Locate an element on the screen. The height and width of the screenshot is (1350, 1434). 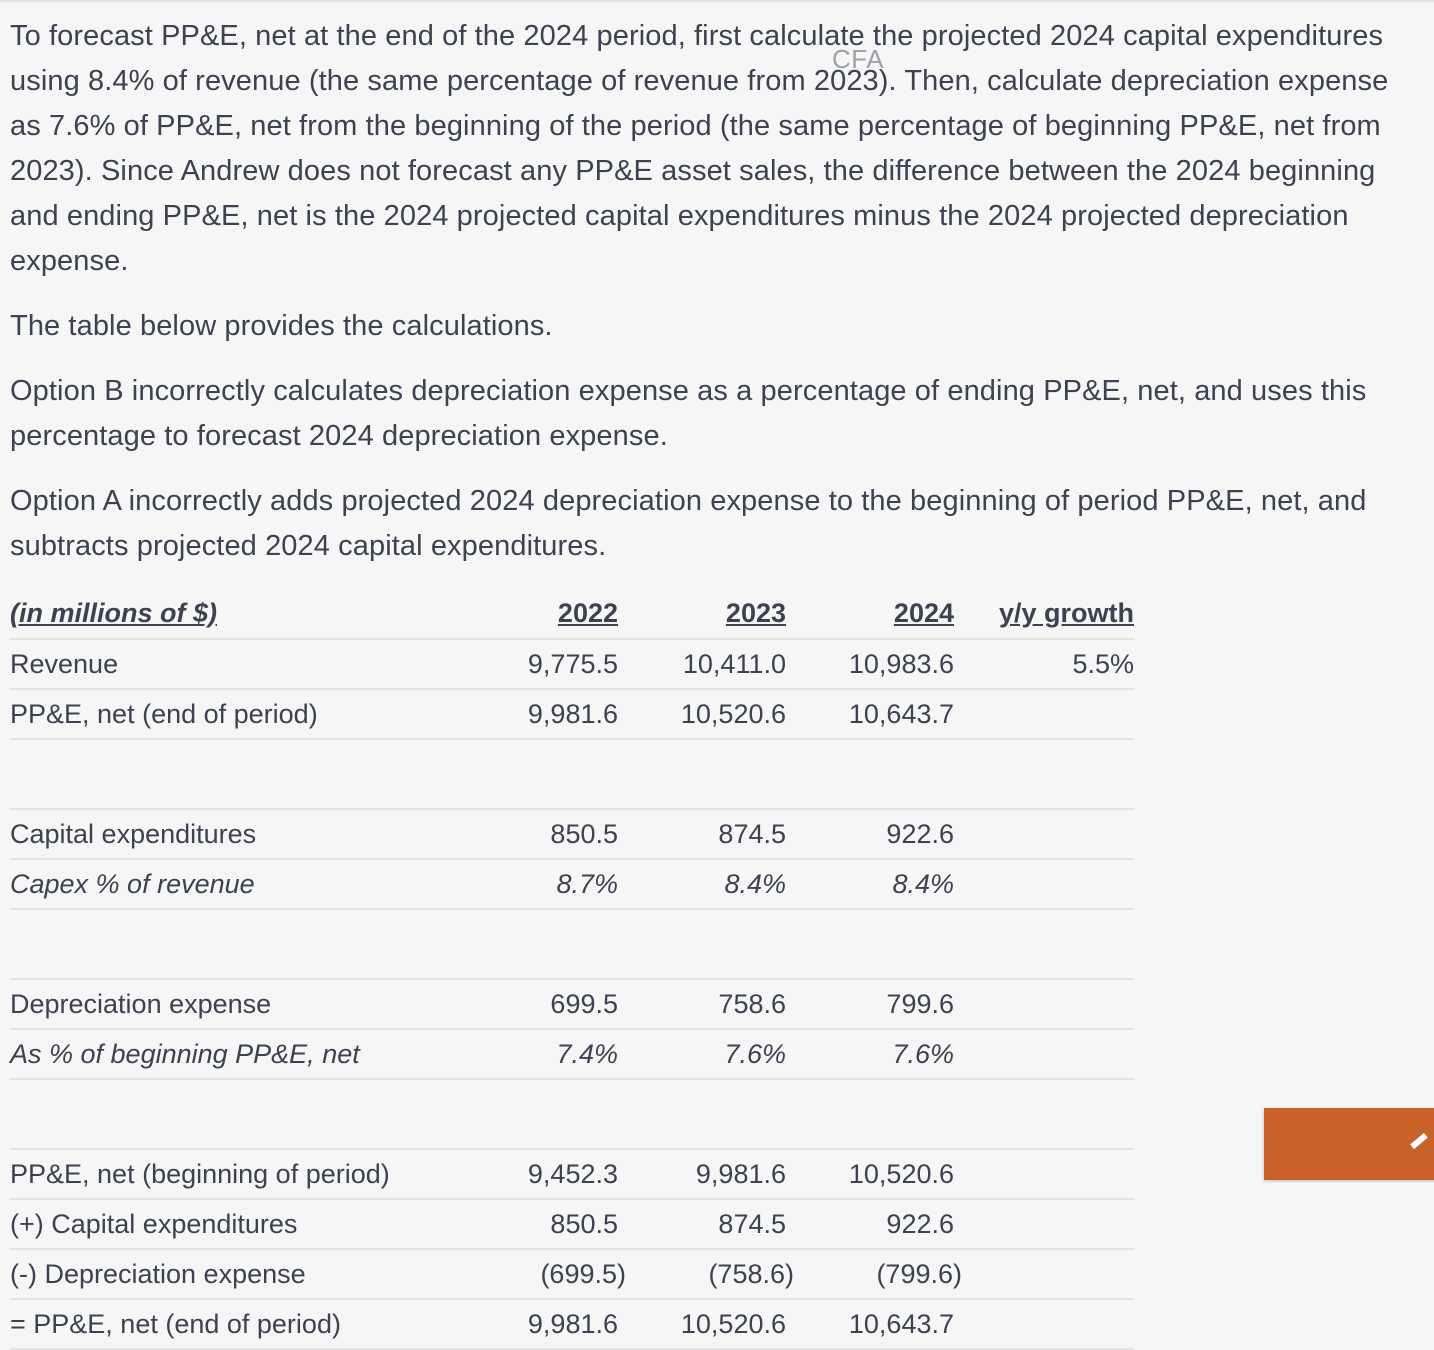
cell-2023: 7.6% is located at coordinates (702, 1054).